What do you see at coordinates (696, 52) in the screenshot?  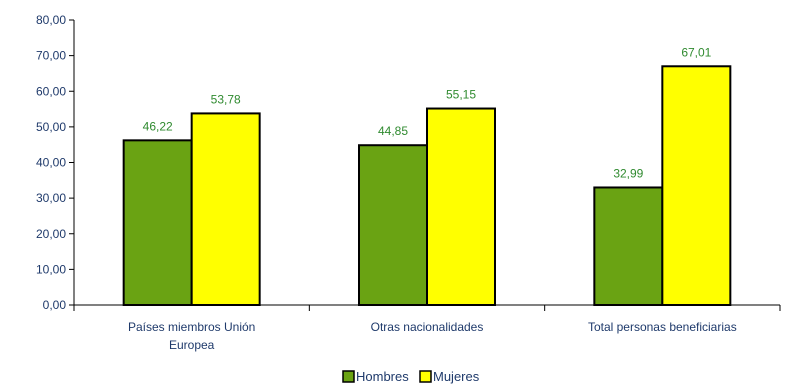 I see `data-label: 67,01` at bounding box center [696, 52].